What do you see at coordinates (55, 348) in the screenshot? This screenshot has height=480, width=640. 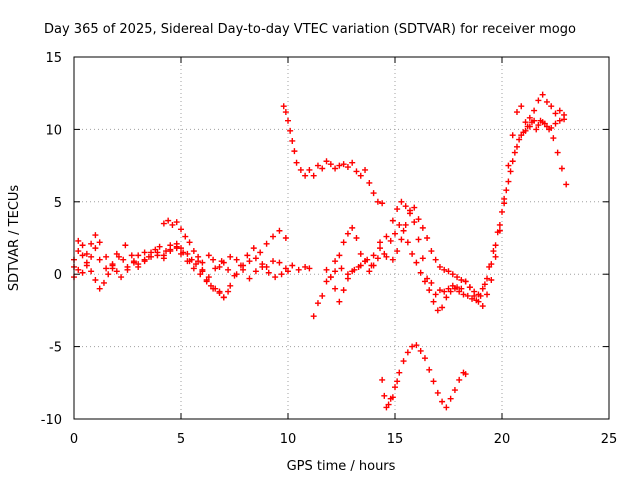 I see `y-tick-label: -5` at bounding box center [55, 348].